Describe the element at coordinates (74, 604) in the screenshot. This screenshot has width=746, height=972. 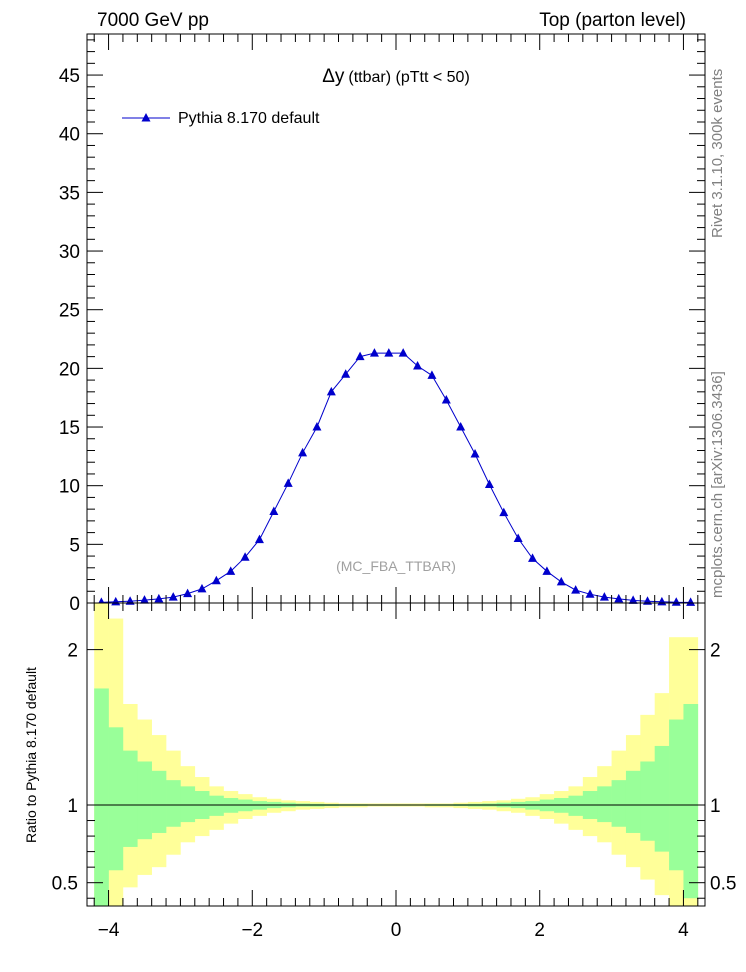
I see `main-y-tick-label: 0` at that location.